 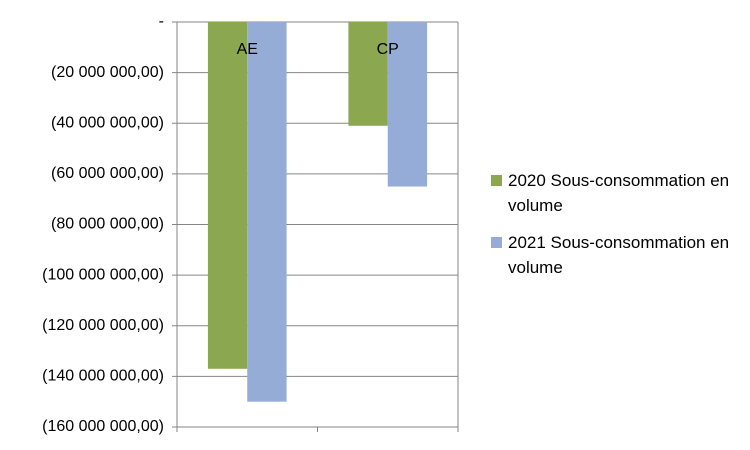 I want to click on legend-label: 2021 Sous-consommation en volume, so click(x=619, y=255).